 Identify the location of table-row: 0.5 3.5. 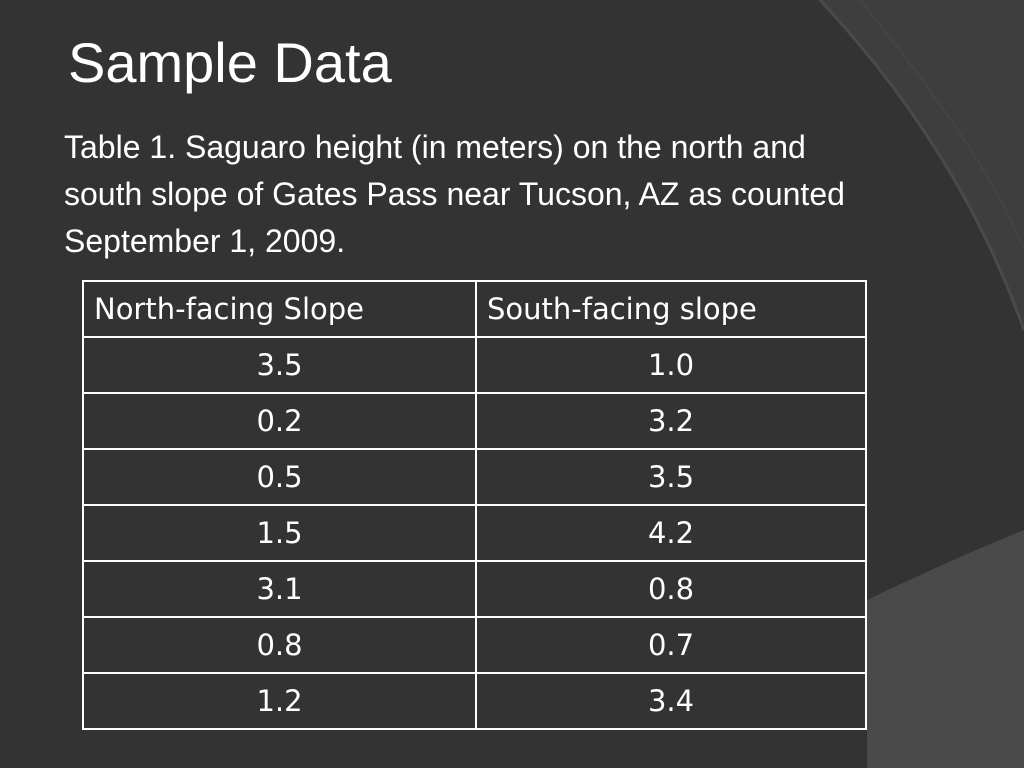
(474, 477).